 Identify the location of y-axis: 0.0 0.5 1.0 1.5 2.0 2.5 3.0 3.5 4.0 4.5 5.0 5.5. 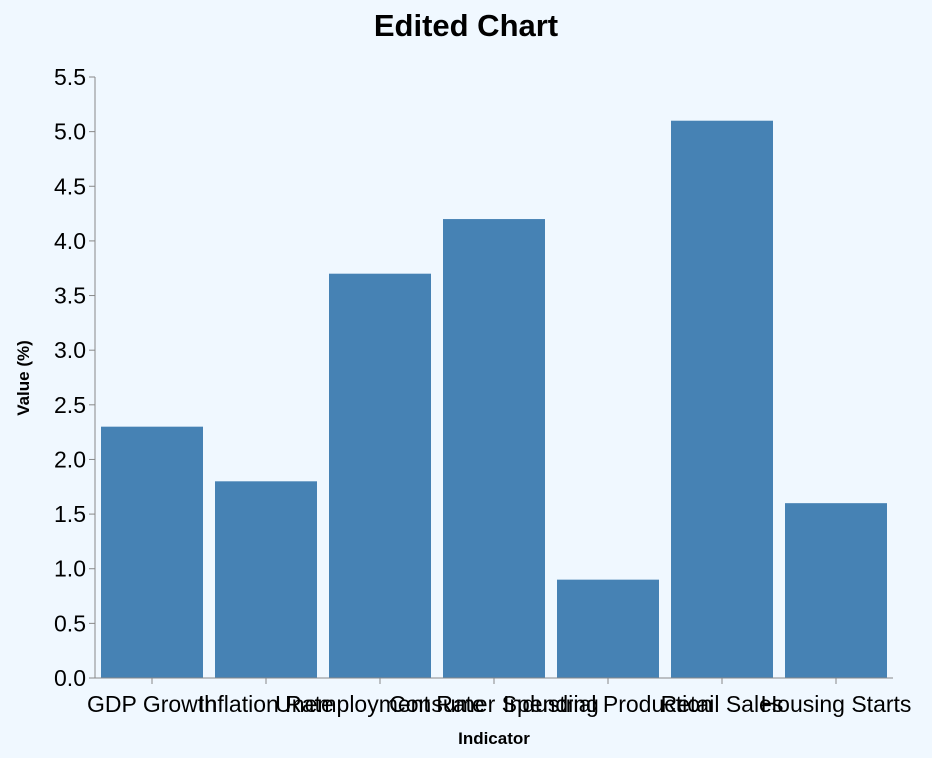
(75, 377).